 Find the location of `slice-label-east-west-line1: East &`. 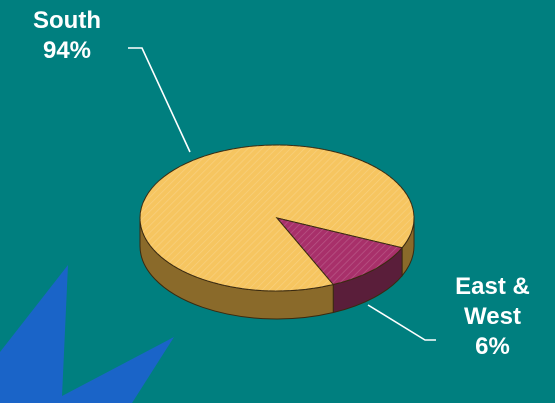

slice-label-east-west-line1: East & is located at coordinates (492, 286).